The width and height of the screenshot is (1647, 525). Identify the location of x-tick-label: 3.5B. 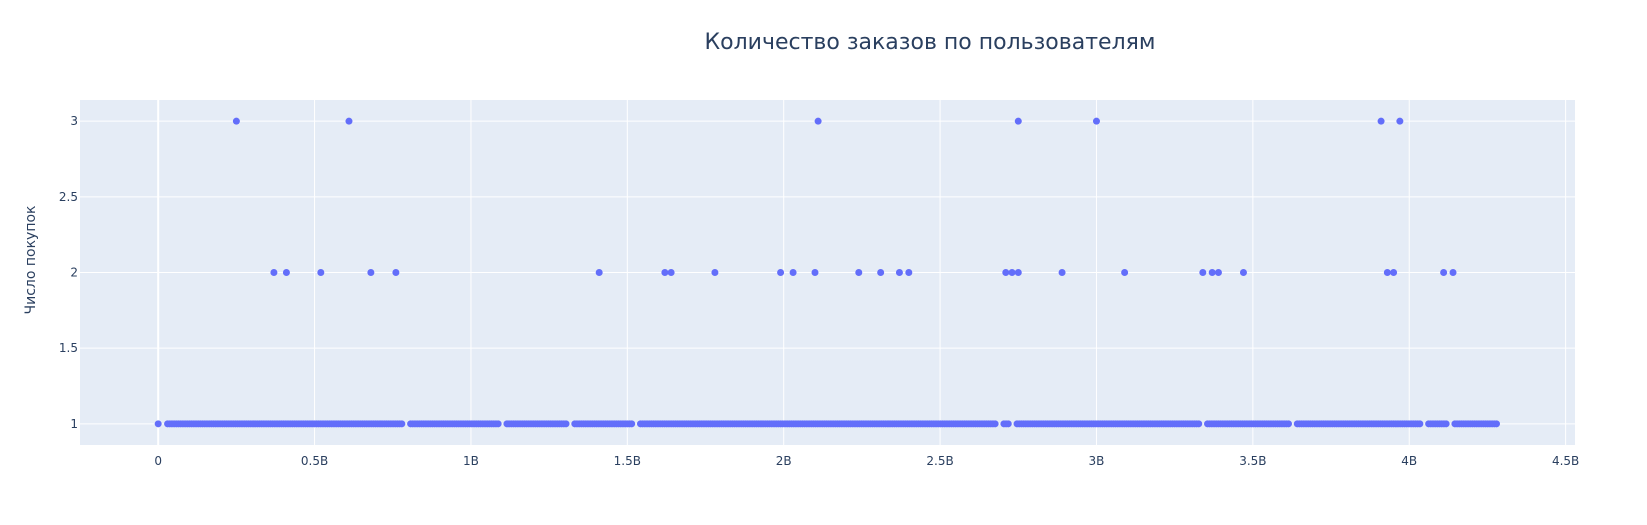
(1252, 461).